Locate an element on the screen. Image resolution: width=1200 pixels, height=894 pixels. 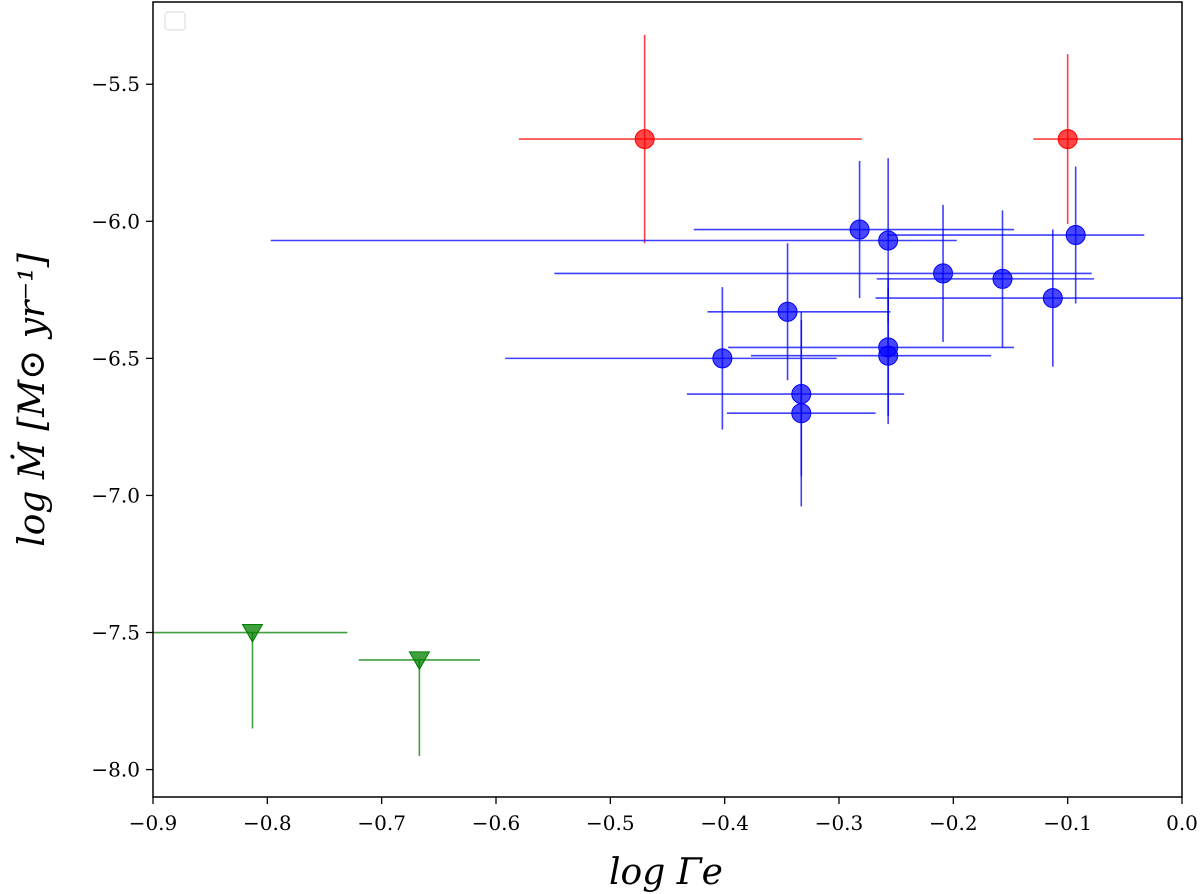
x-tick-label: −0.8 is located at coordinates (267, 823).